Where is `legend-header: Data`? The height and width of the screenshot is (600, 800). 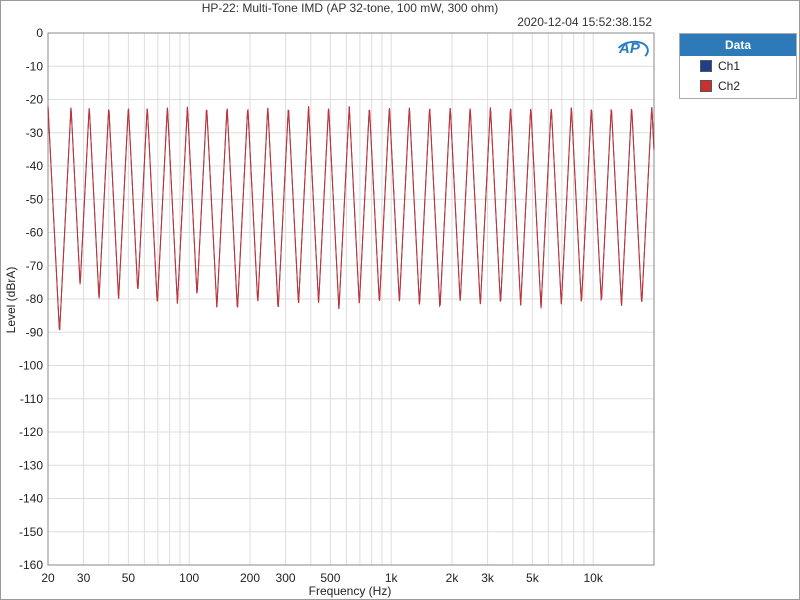 legend-header: Data is located at coordinates (738, 45).